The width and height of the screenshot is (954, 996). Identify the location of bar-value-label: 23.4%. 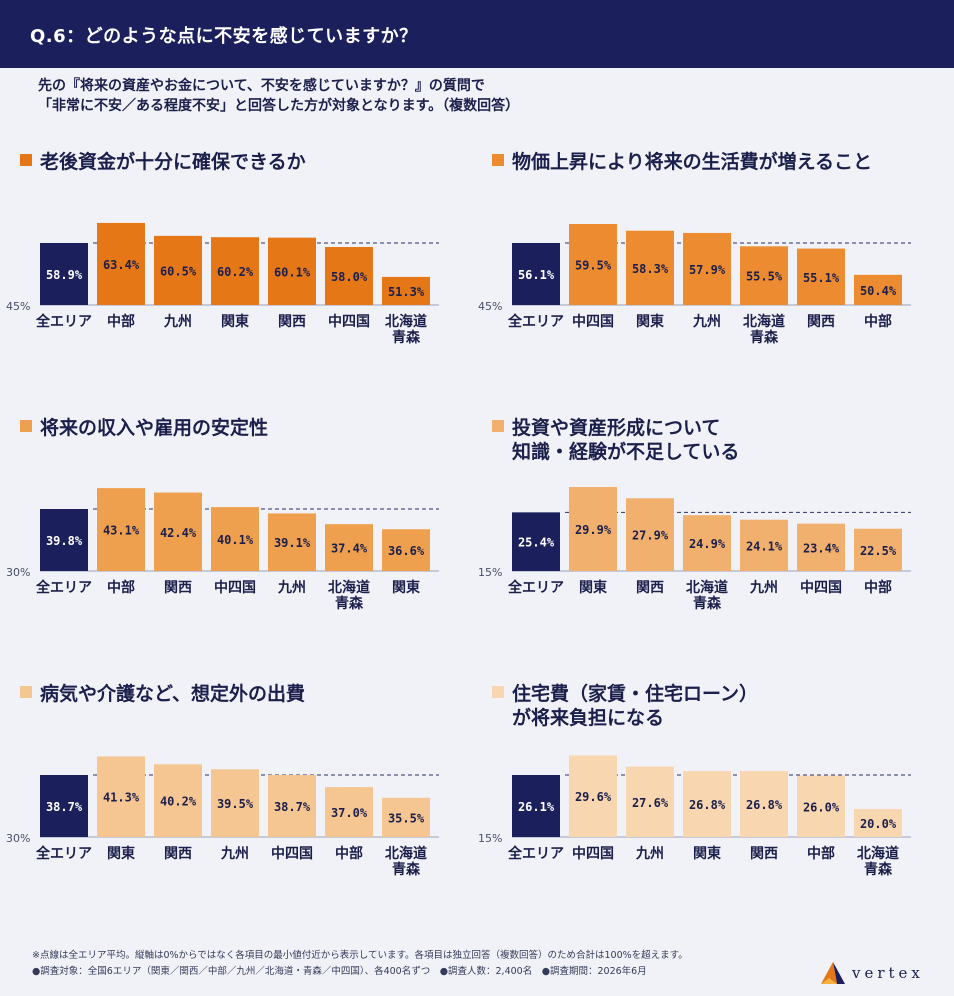
(821, 548).